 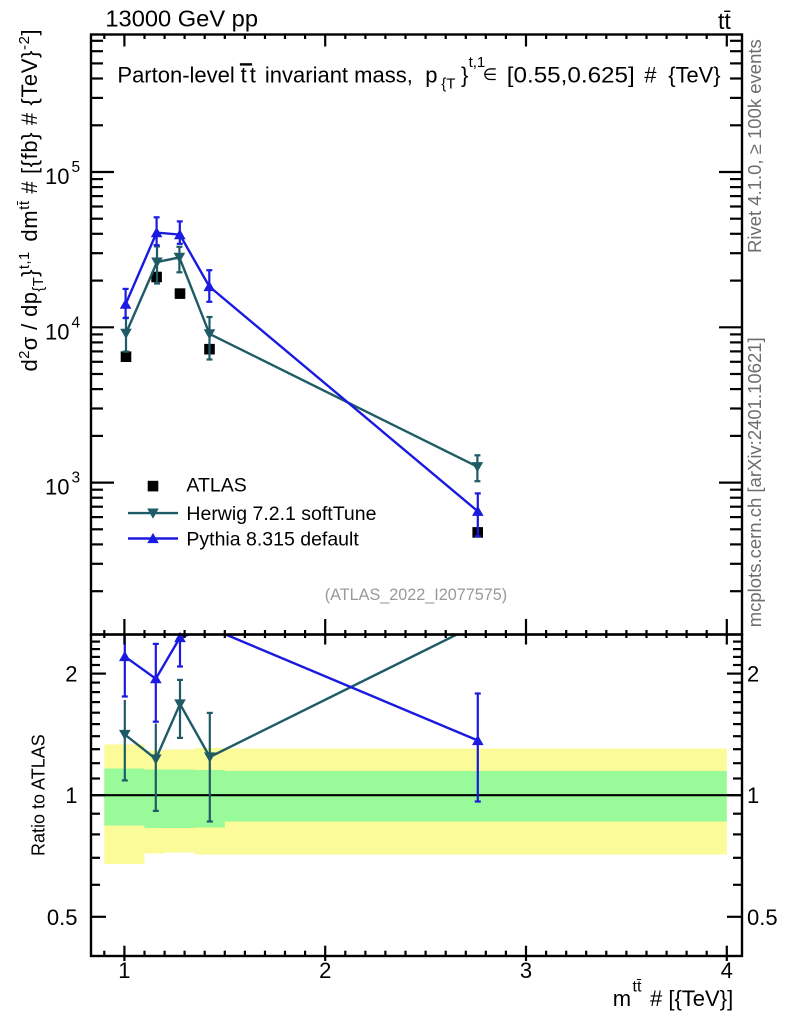 I want to click on svg-text:mcplots.cern.ch [arXiv:2401.10: mcplots.cern.ch [arXiv:2401.10621], so click(x=754, y=482).